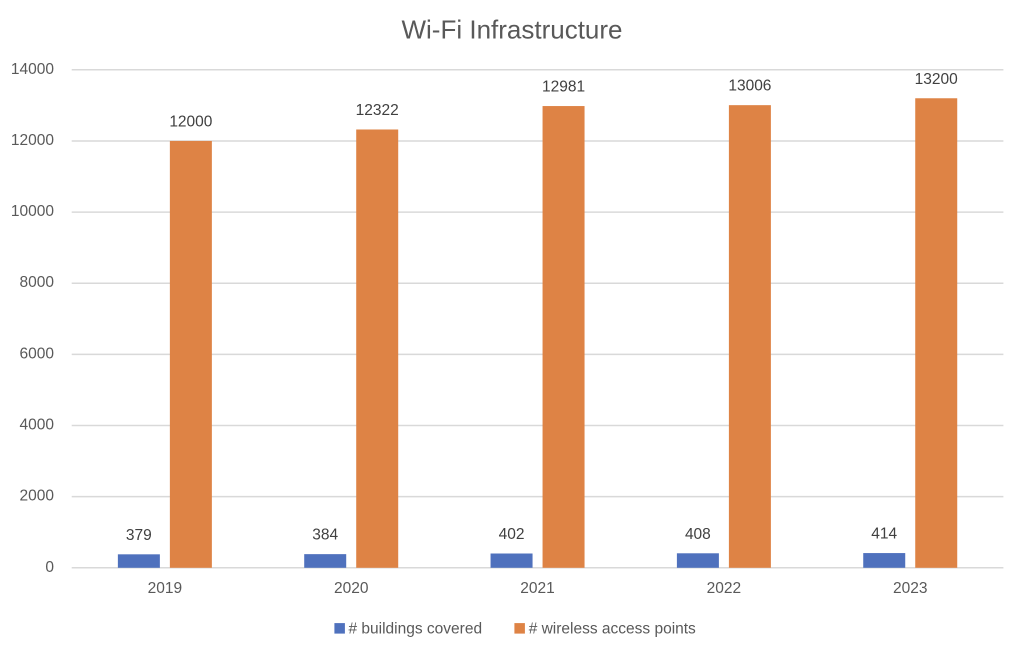 The height and width of the screenshot is (656, 1024). I want to click on svg-text: 12981, so click(563, 87).